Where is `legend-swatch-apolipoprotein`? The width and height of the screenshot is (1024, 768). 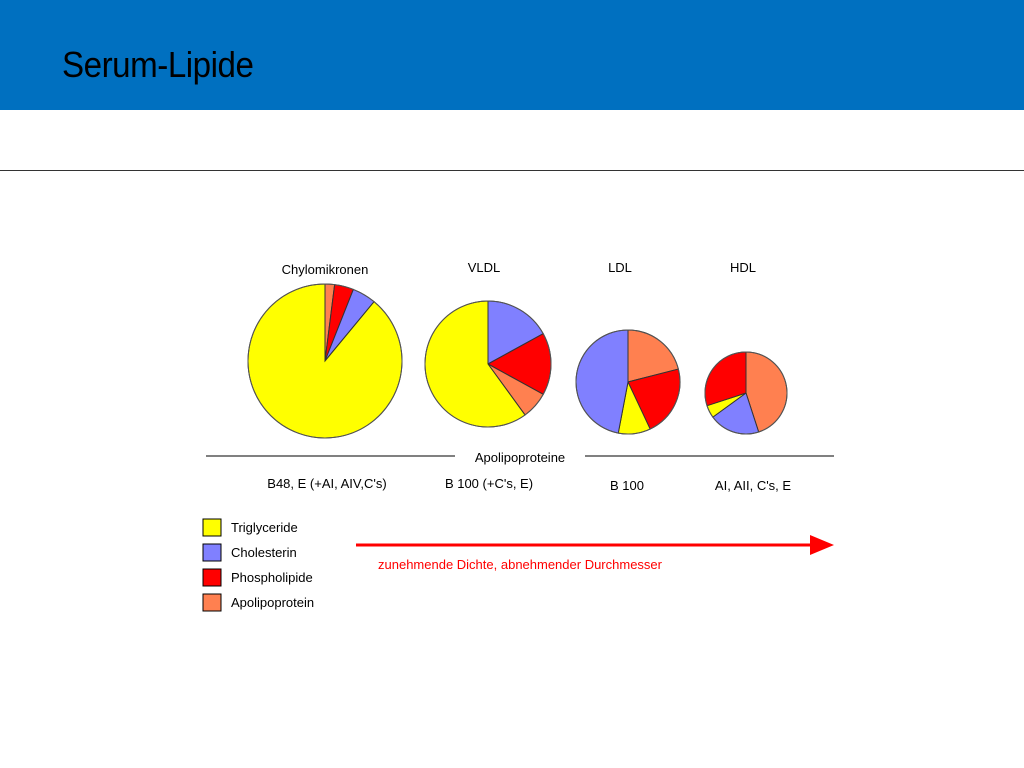 legend-swatch-apolipoprotein is located at coordinates (212, 602).